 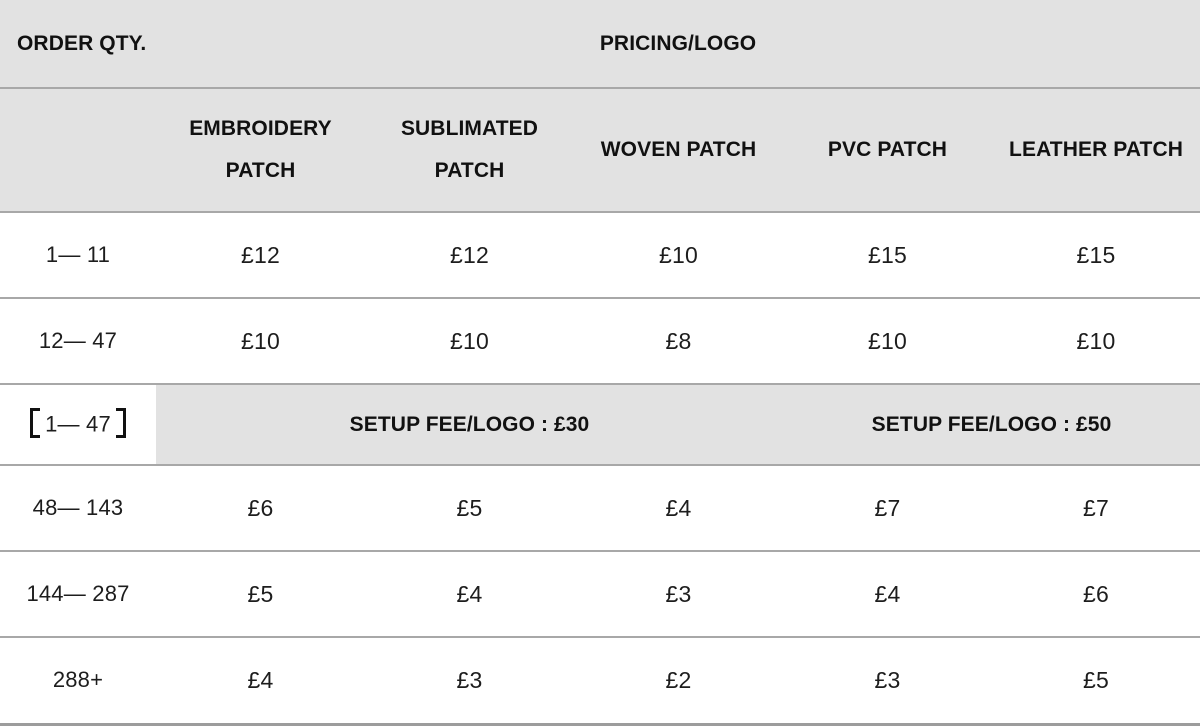 I want to click on column-header-embroidery-patch: EMBROIDERY PATCH, so click(x=260, y=150).